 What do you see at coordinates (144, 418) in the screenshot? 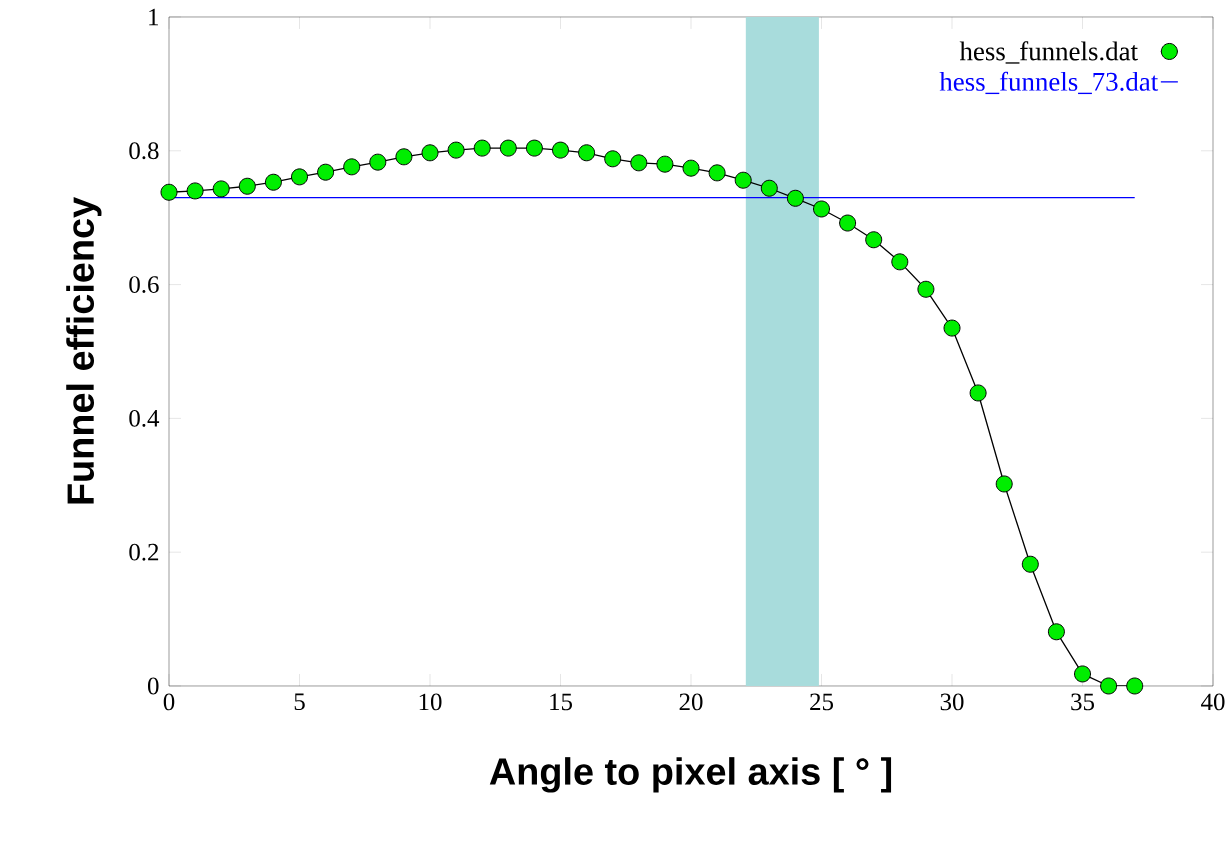
I see `y-tick-label: 0.4` at bounding box center [144, 418].